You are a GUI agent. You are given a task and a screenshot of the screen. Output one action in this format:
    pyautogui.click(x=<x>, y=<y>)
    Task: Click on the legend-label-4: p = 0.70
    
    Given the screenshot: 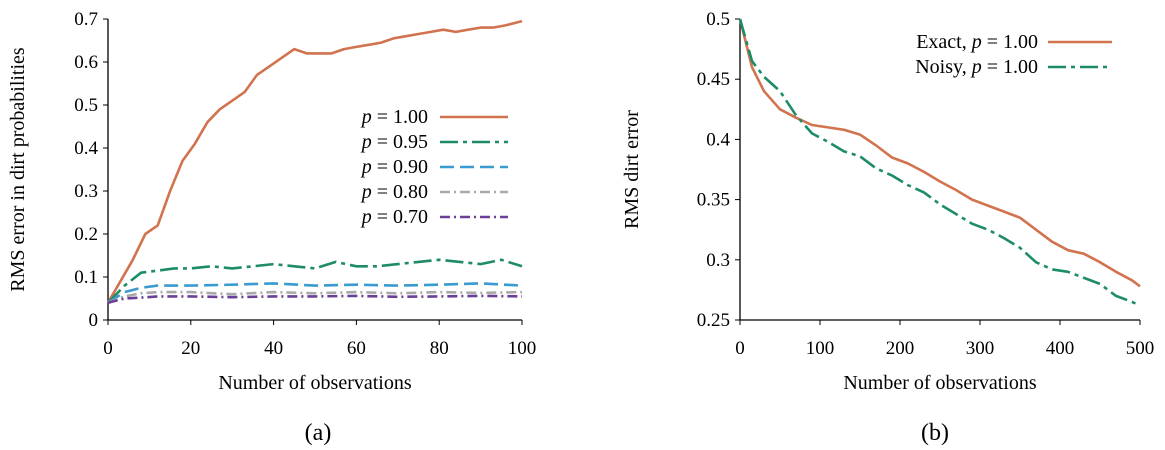 What is the action you would take?
    pyautogui.click(x=394, y=217)
    